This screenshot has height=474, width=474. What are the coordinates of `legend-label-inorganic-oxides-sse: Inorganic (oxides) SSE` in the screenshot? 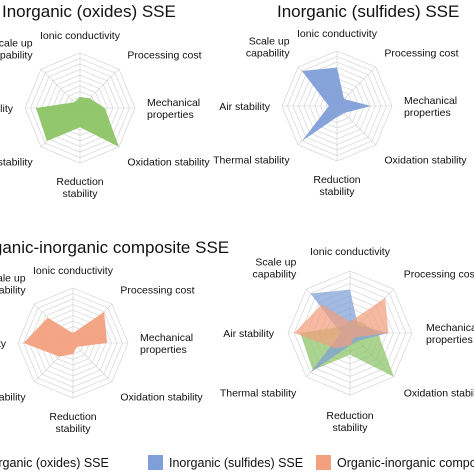 It's located at (54, 463).